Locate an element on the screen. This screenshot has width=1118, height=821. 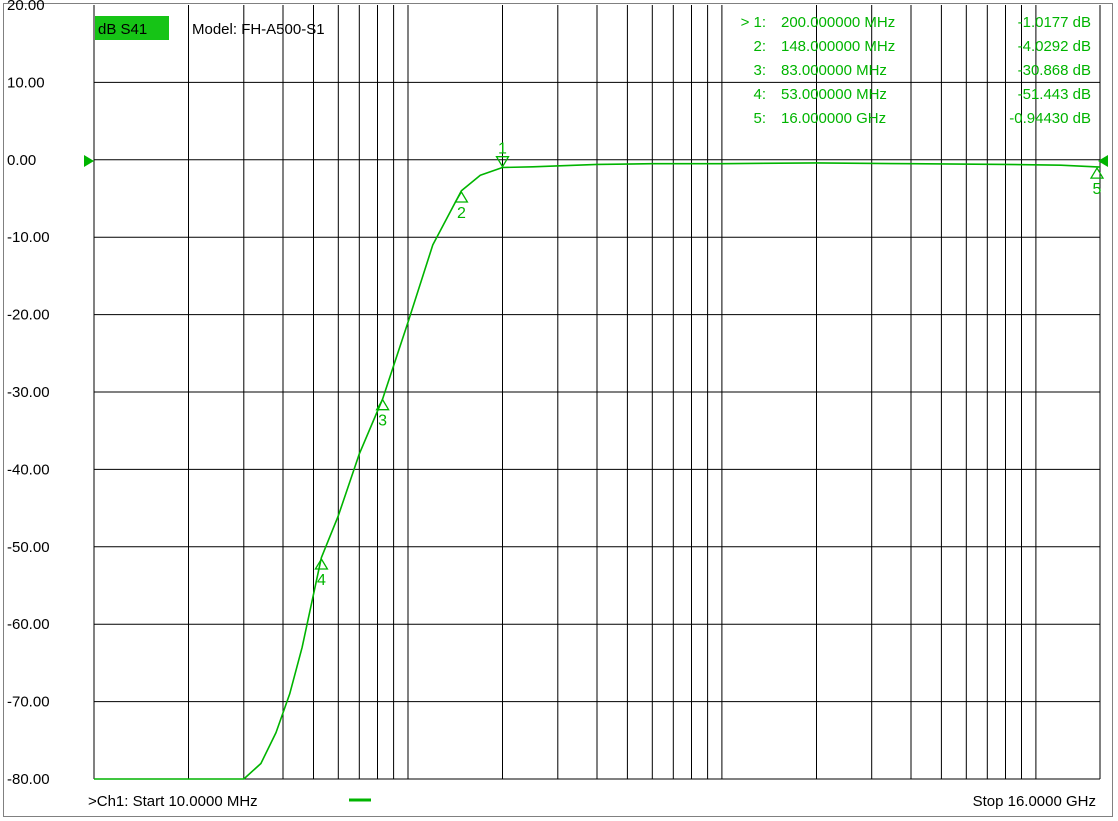
y-tick-label: -70.00 is located at coordinates (28, 702).